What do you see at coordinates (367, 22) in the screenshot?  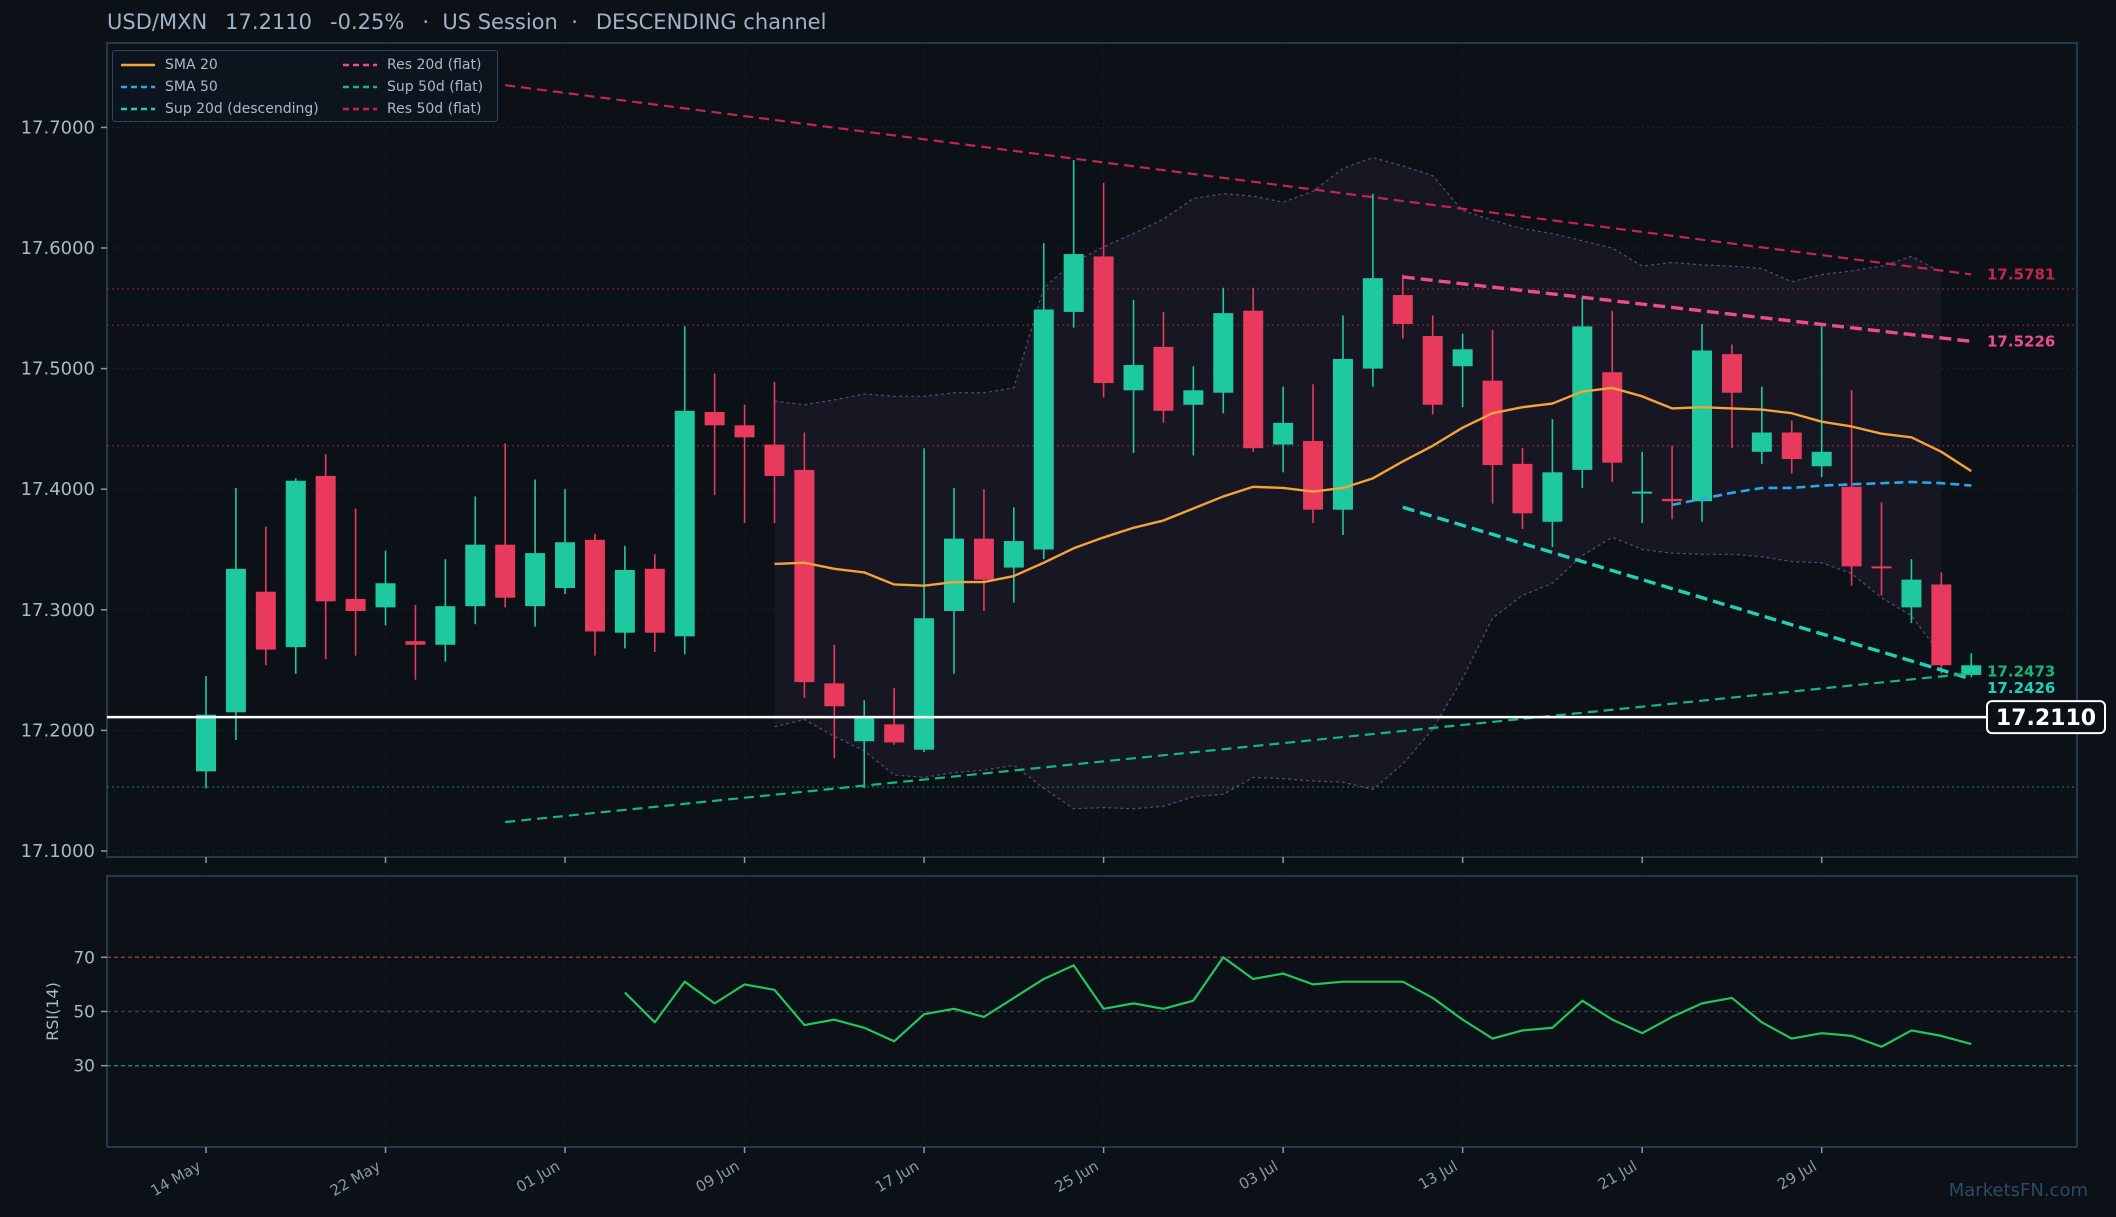 I see `change-label: -0.25%` at bounding box center [367, 22].